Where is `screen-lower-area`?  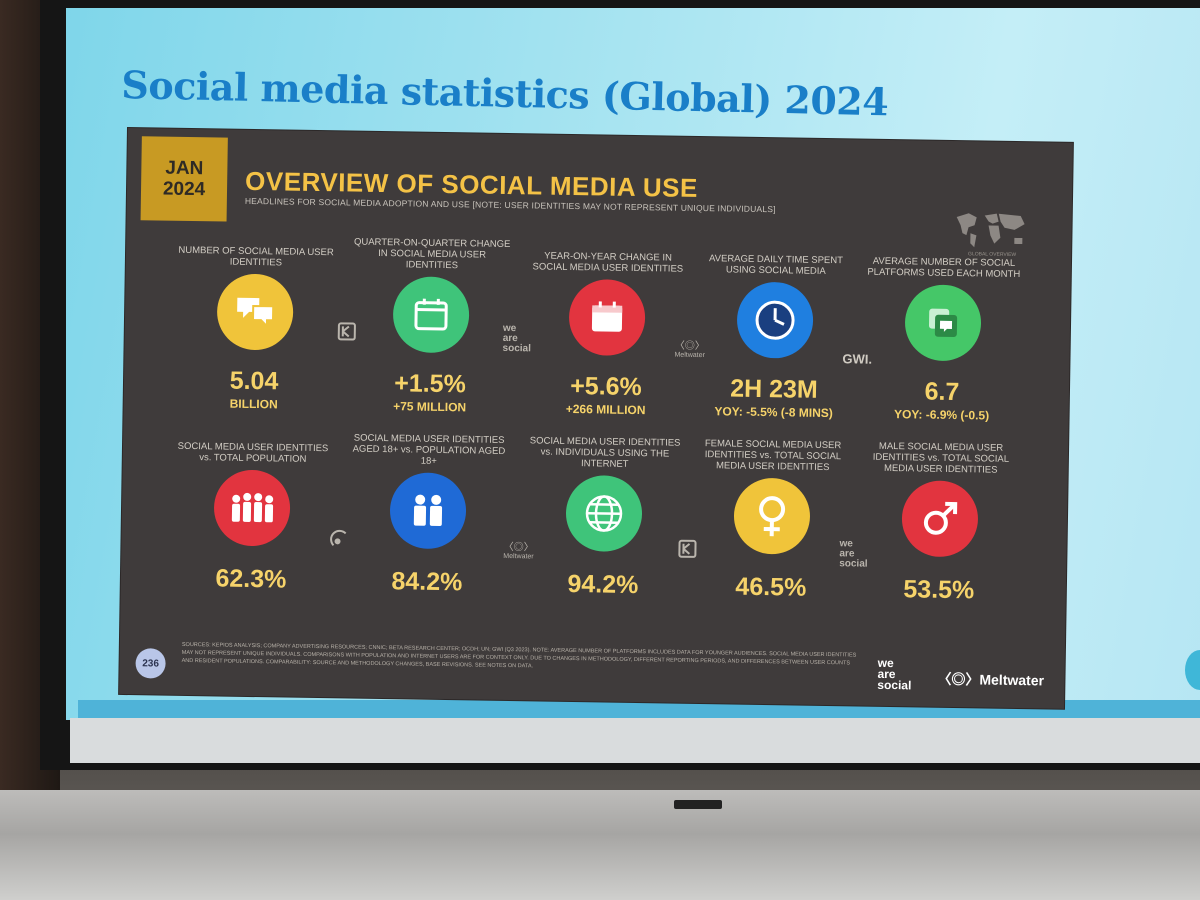
screen-lower-area is located at coordinates (635, 740).